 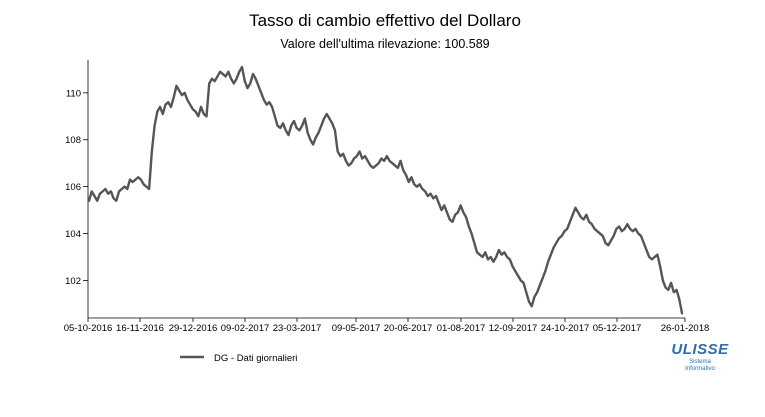 What do you see at coordinates (461, 328) in the screenshot?
I see `x-tick-label: 01-08-2017` at bounding box center [461, 328].